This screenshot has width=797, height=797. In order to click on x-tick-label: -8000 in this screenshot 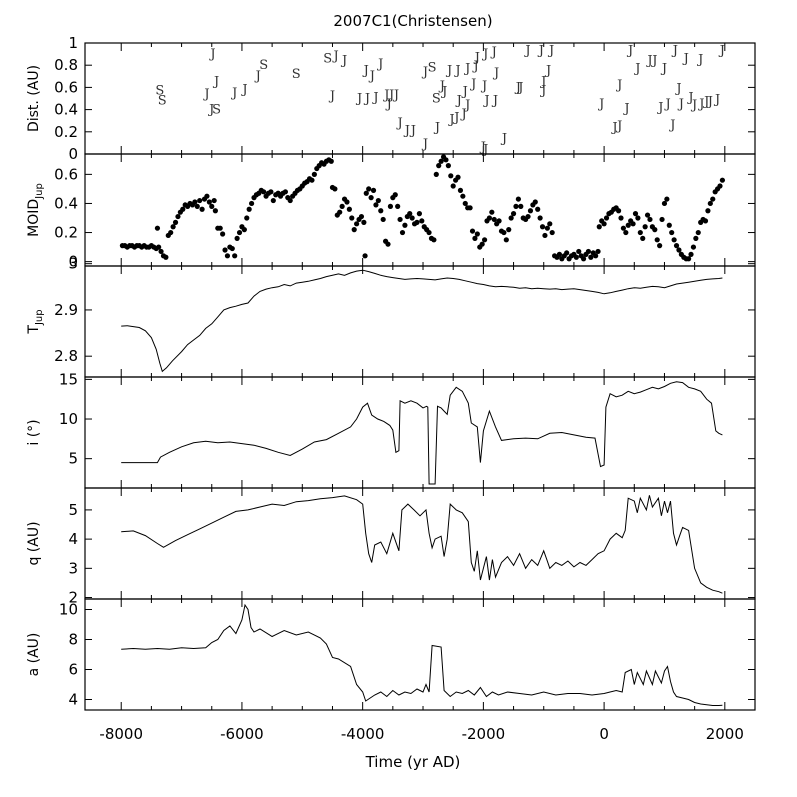, I will do `click(121, 734)`.